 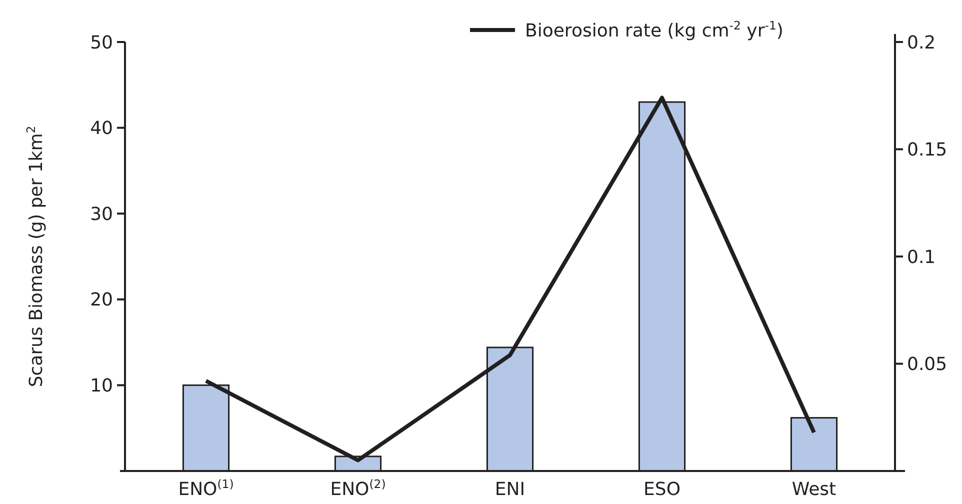 I want to click on y2-tick-label: 0.05, so click(x=927, y=365).